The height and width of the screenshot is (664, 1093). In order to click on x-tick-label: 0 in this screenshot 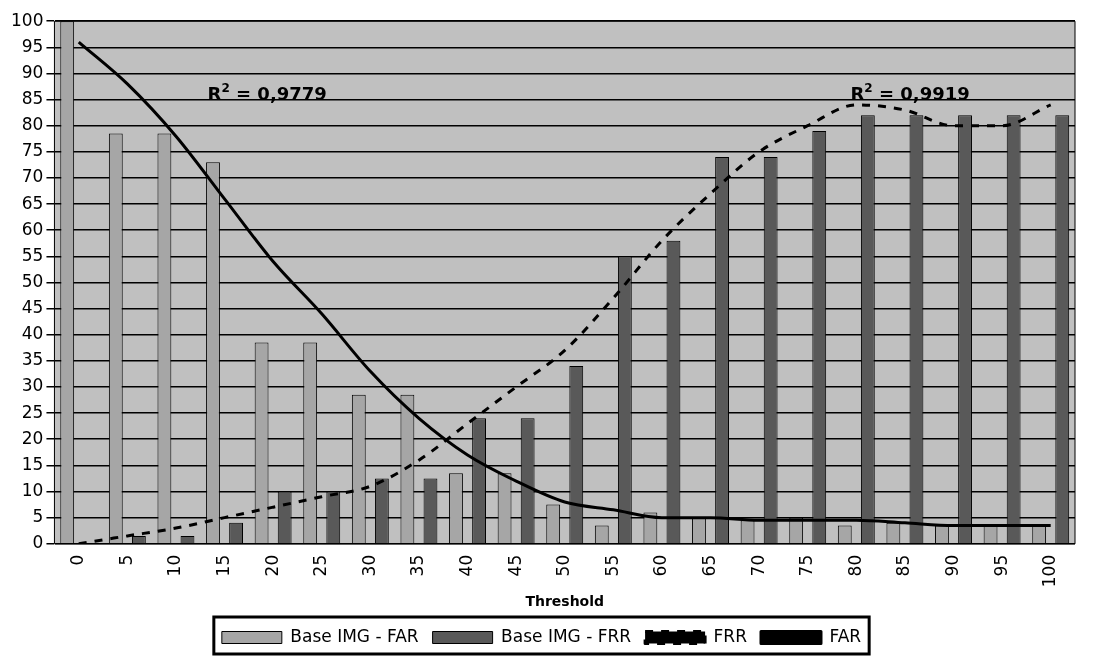, I will do `click(77, 560)`.